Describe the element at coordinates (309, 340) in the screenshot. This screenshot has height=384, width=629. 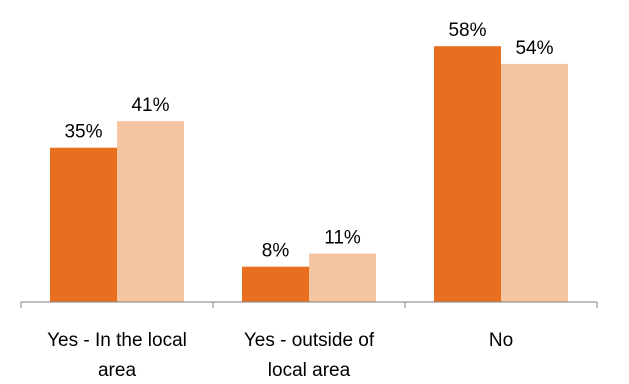
I see `category-label: Yes - outside of` at that location.